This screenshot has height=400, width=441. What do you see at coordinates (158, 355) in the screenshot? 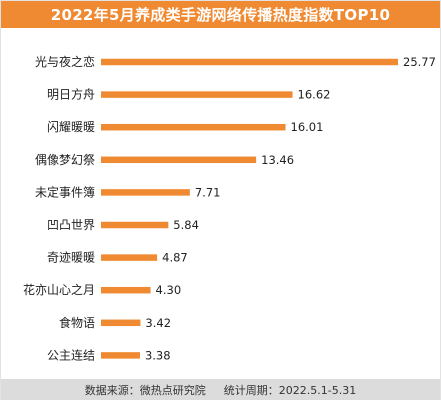
I see `value-label: 3.38` at bounding box center [158, 355].